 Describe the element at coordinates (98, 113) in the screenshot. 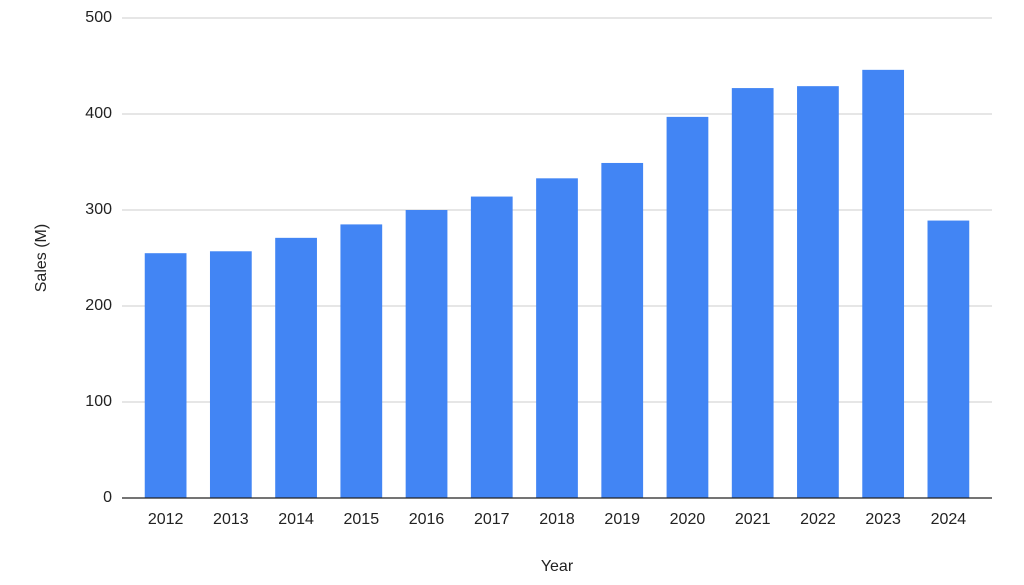

I see `y-tick-label: 400` at that location.